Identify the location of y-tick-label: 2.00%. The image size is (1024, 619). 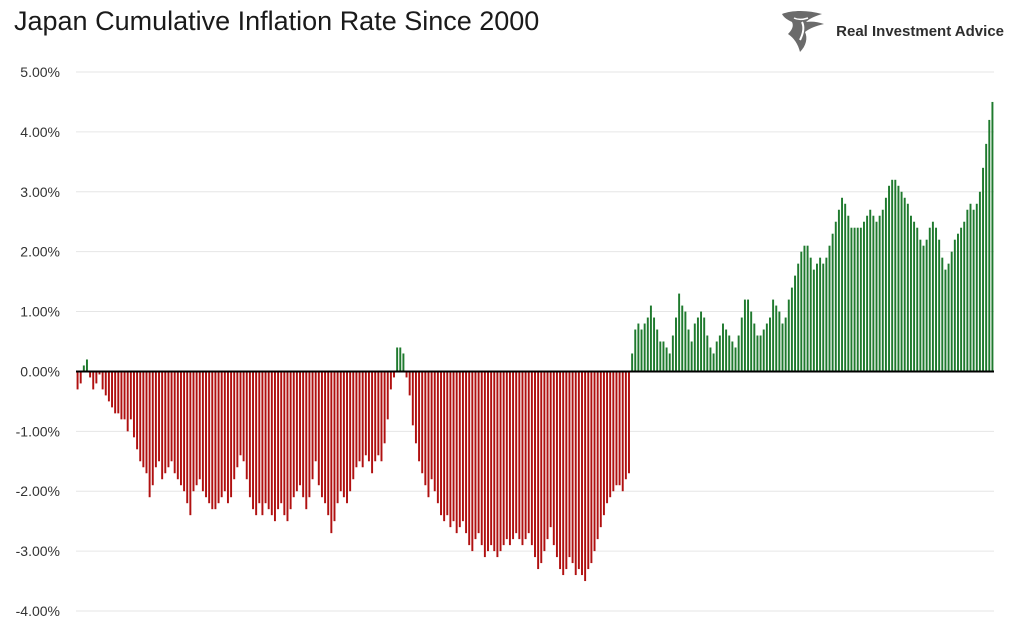
(40, 252).